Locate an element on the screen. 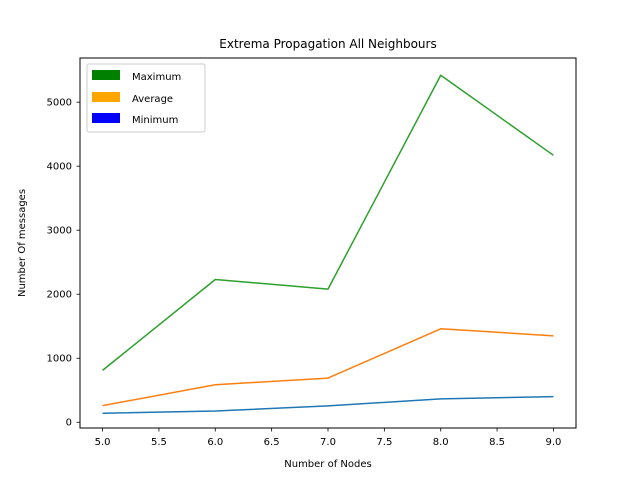 The image size is (640, 480). x-tick-label: 8.0 is located at coordinates (441, 442).